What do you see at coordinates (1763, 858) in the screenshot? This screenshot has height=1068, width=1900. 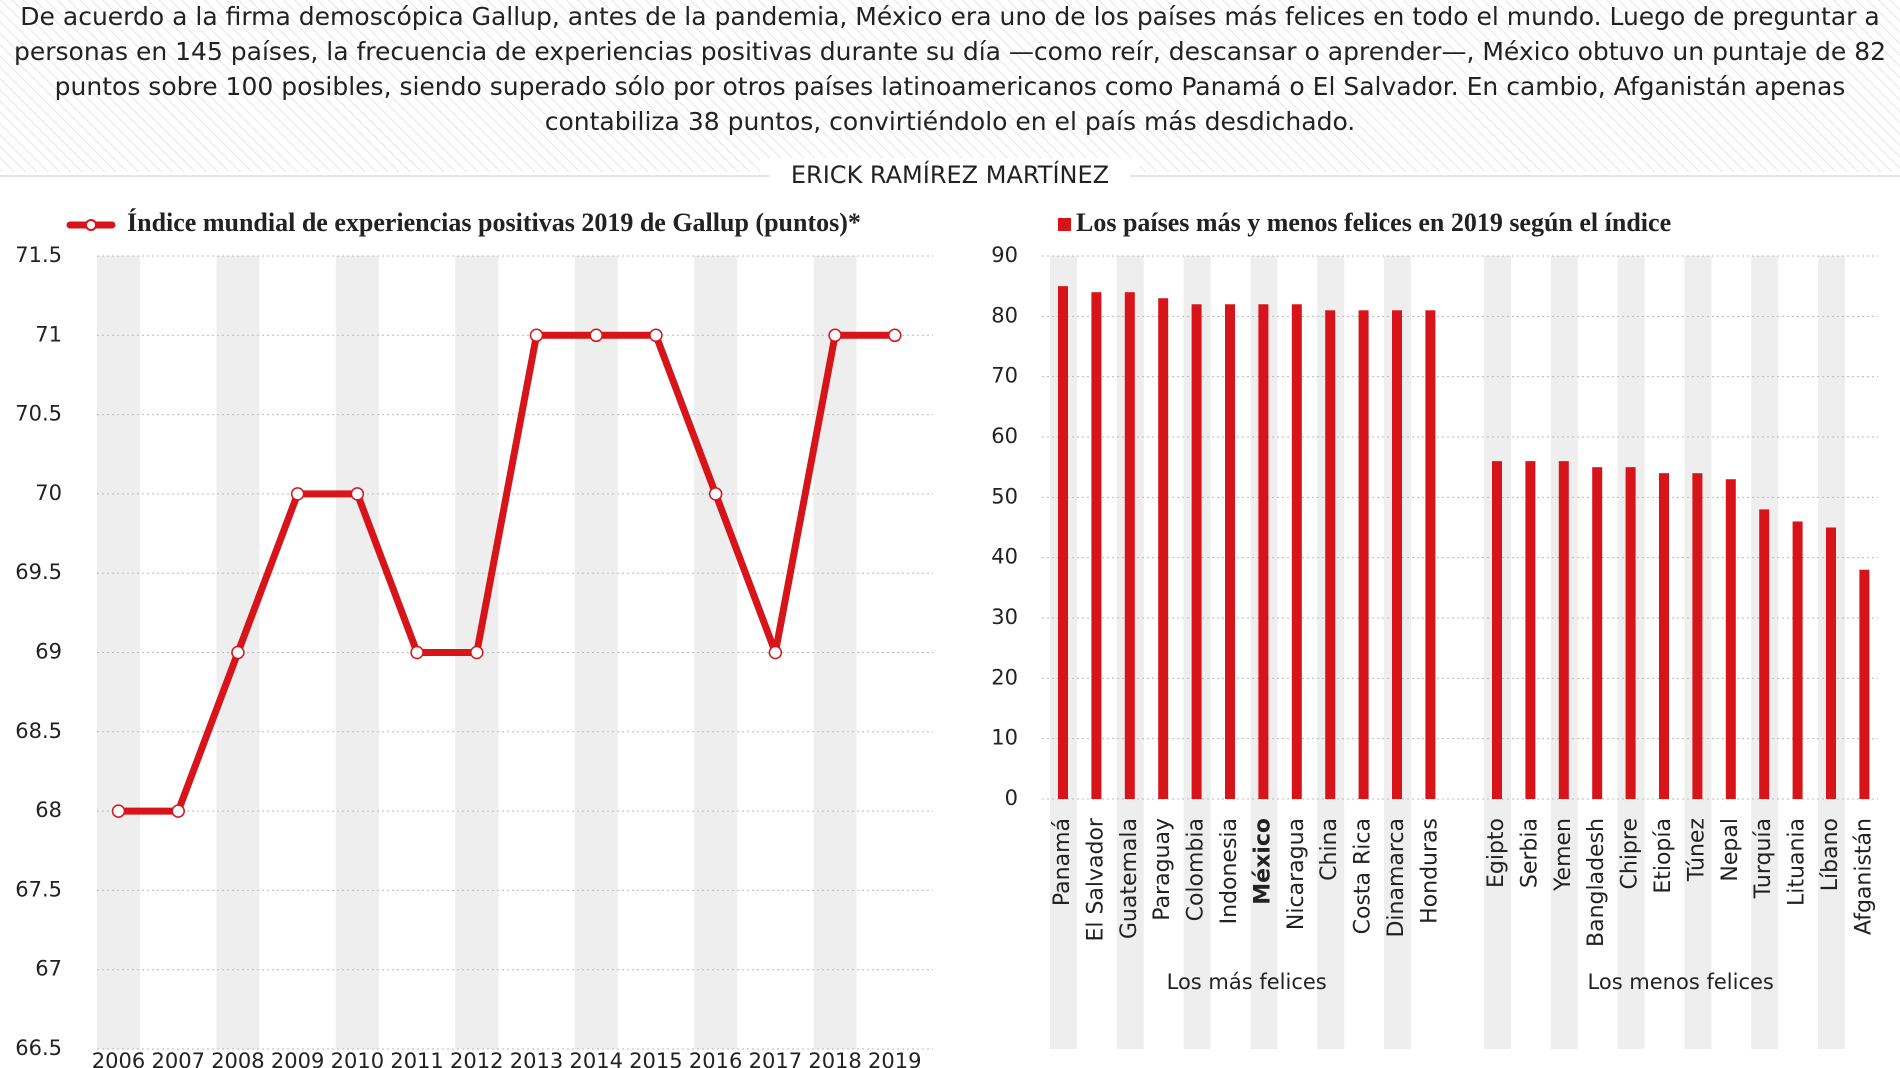 I see `x-tick-label: Turquía` at bounding box center [1763, 858].